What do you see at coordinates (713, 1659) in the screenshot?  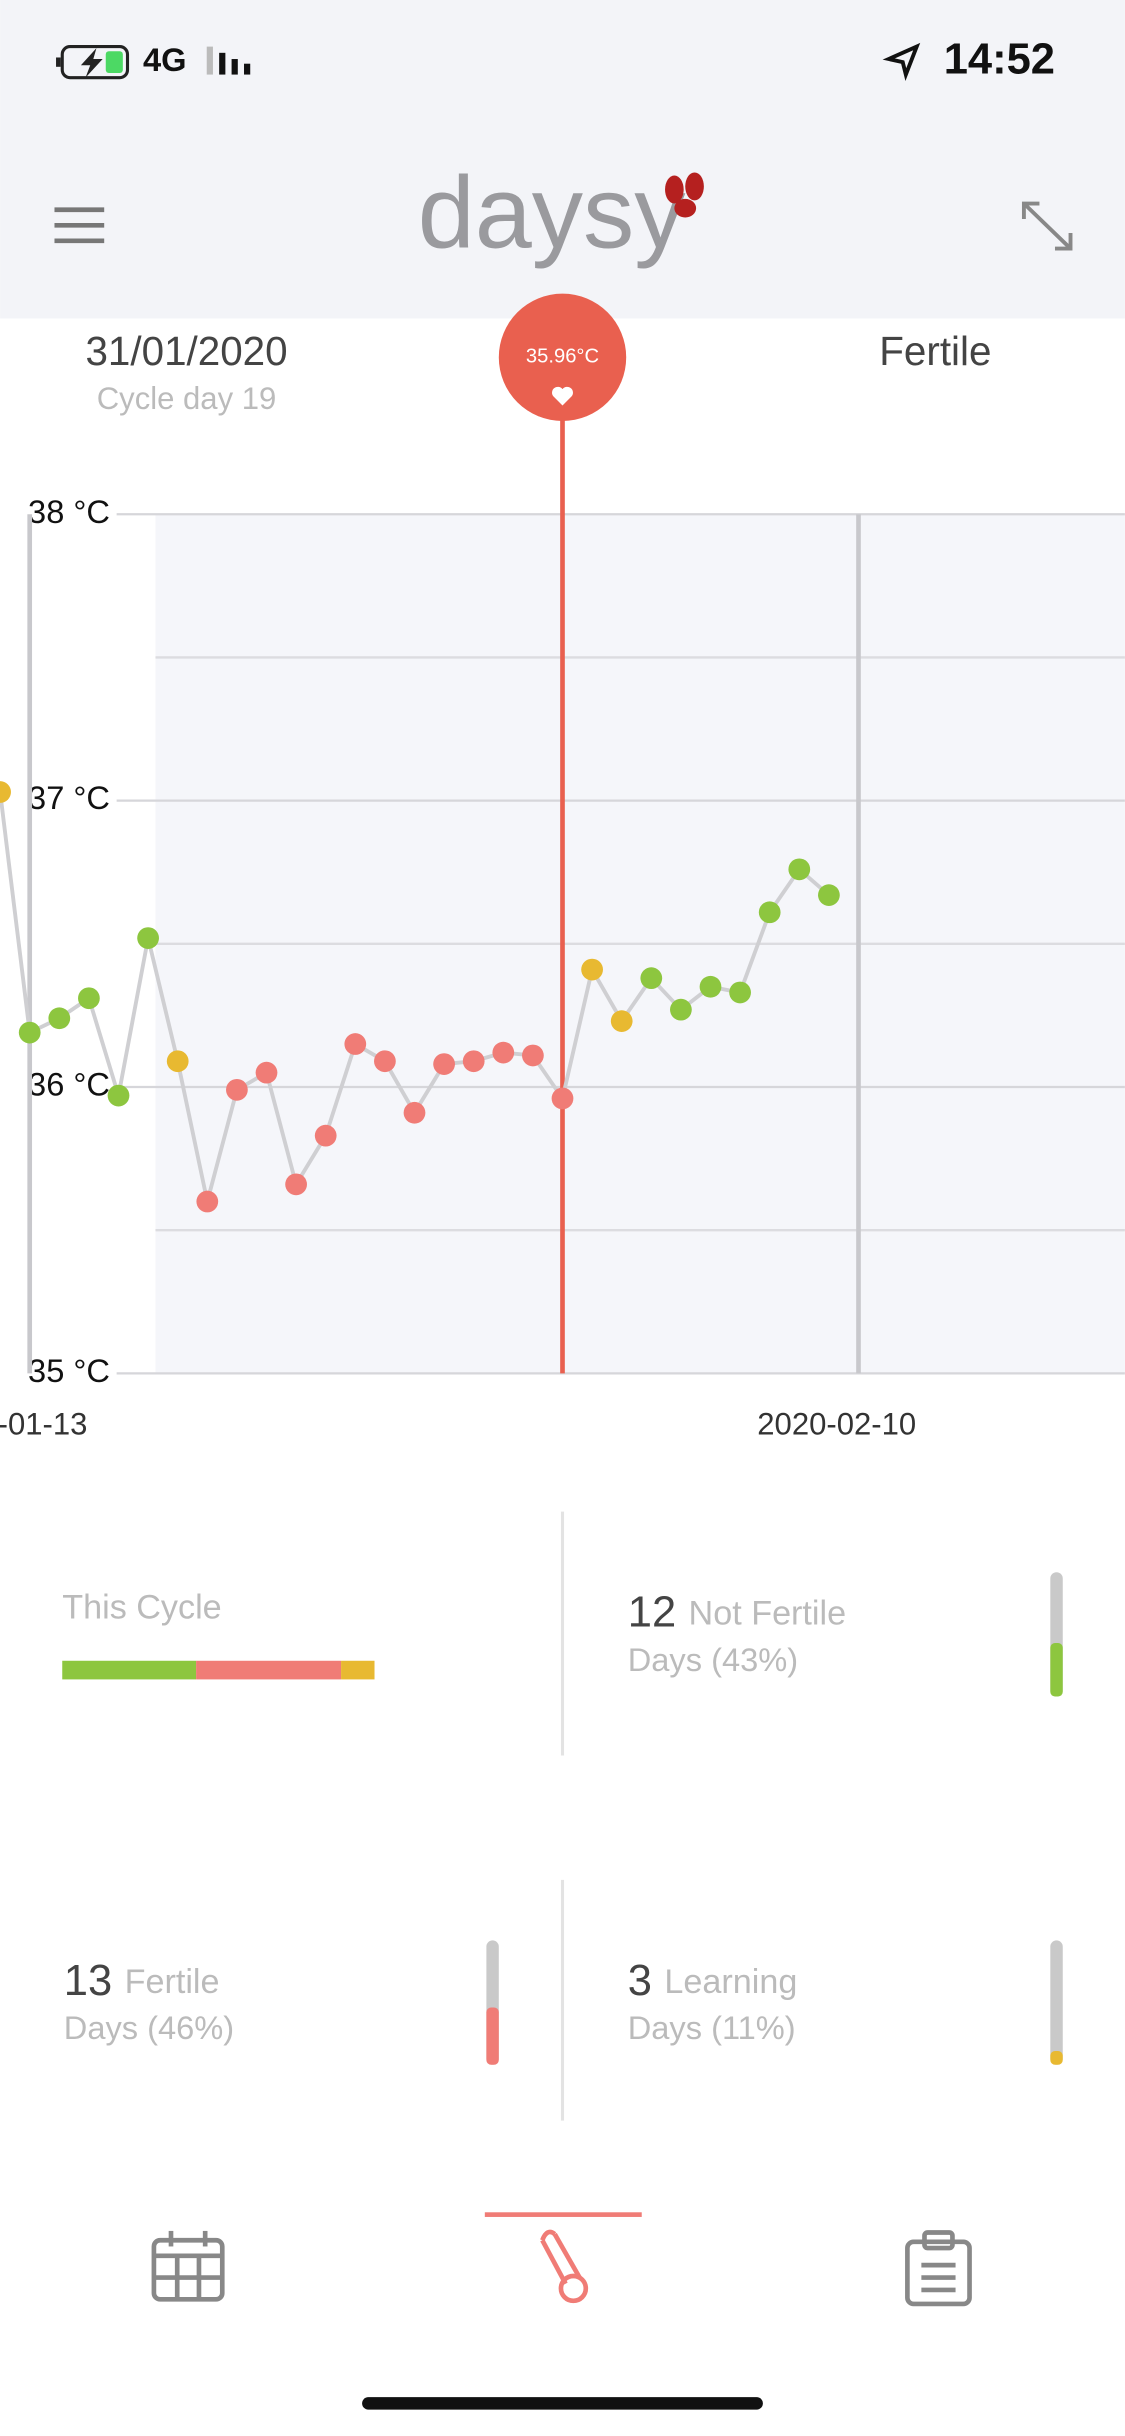 I see `stat-days: Days (43%)` at bounding box center [713, 1659].